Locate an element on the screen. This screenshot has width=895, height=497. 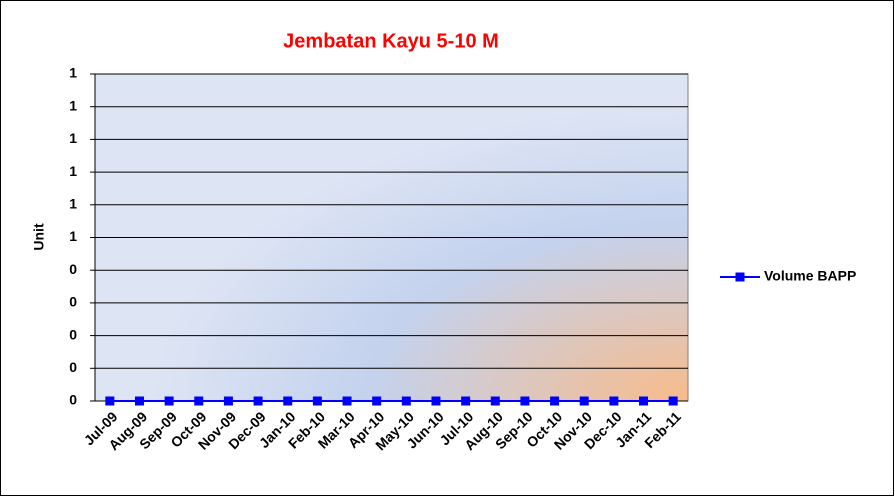
chart-title: Jembatan Kayu 5-10 M is located at coordinates (391, 41).